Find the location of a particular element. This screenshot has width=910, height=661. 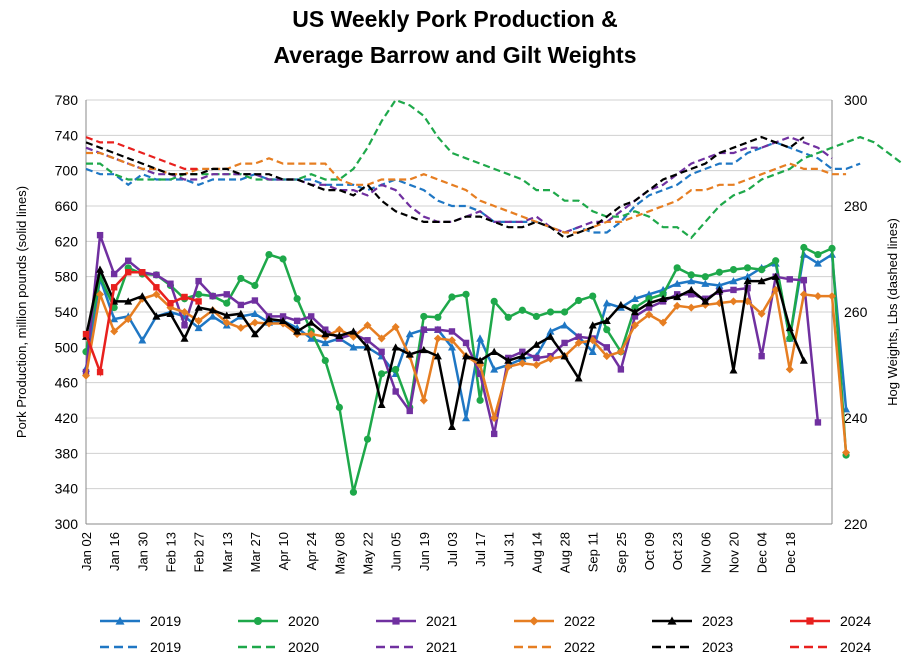

legend-marker-2023 is located at coordinates (672, 620).